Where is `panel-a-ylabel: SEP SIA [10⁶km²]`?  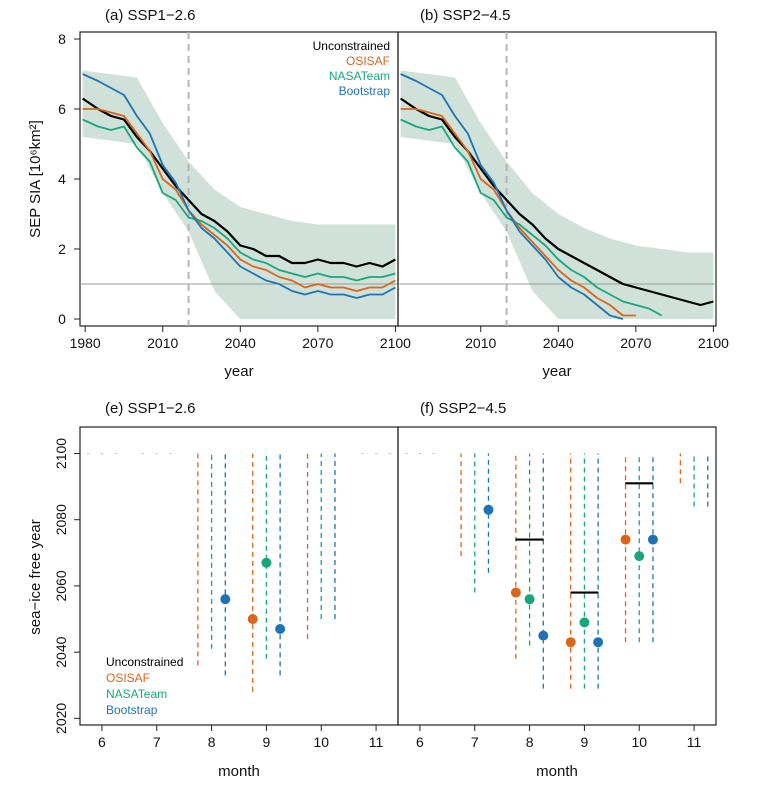 panel-a-ylabel: SEP SIA [10⁶km²] is located at coordinates (35, 179).